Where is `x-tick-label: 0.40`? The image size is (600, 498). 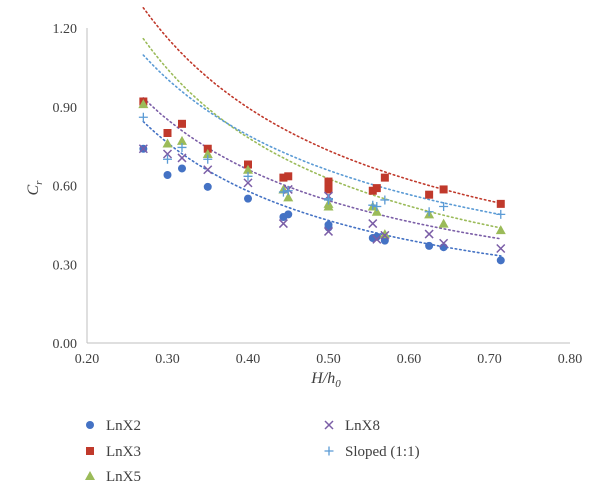 x-tick-label: 0.40 is located at coordinates (248, 359).